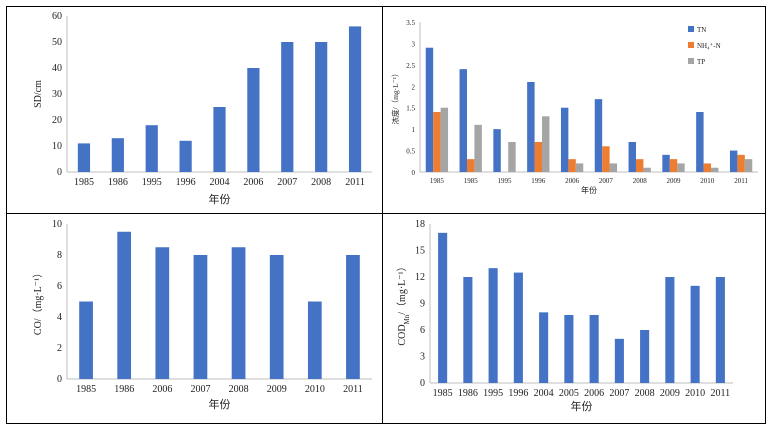 This screenshot has height=431, width=773. I want to click on legend-label: TP, so click(701, 62).